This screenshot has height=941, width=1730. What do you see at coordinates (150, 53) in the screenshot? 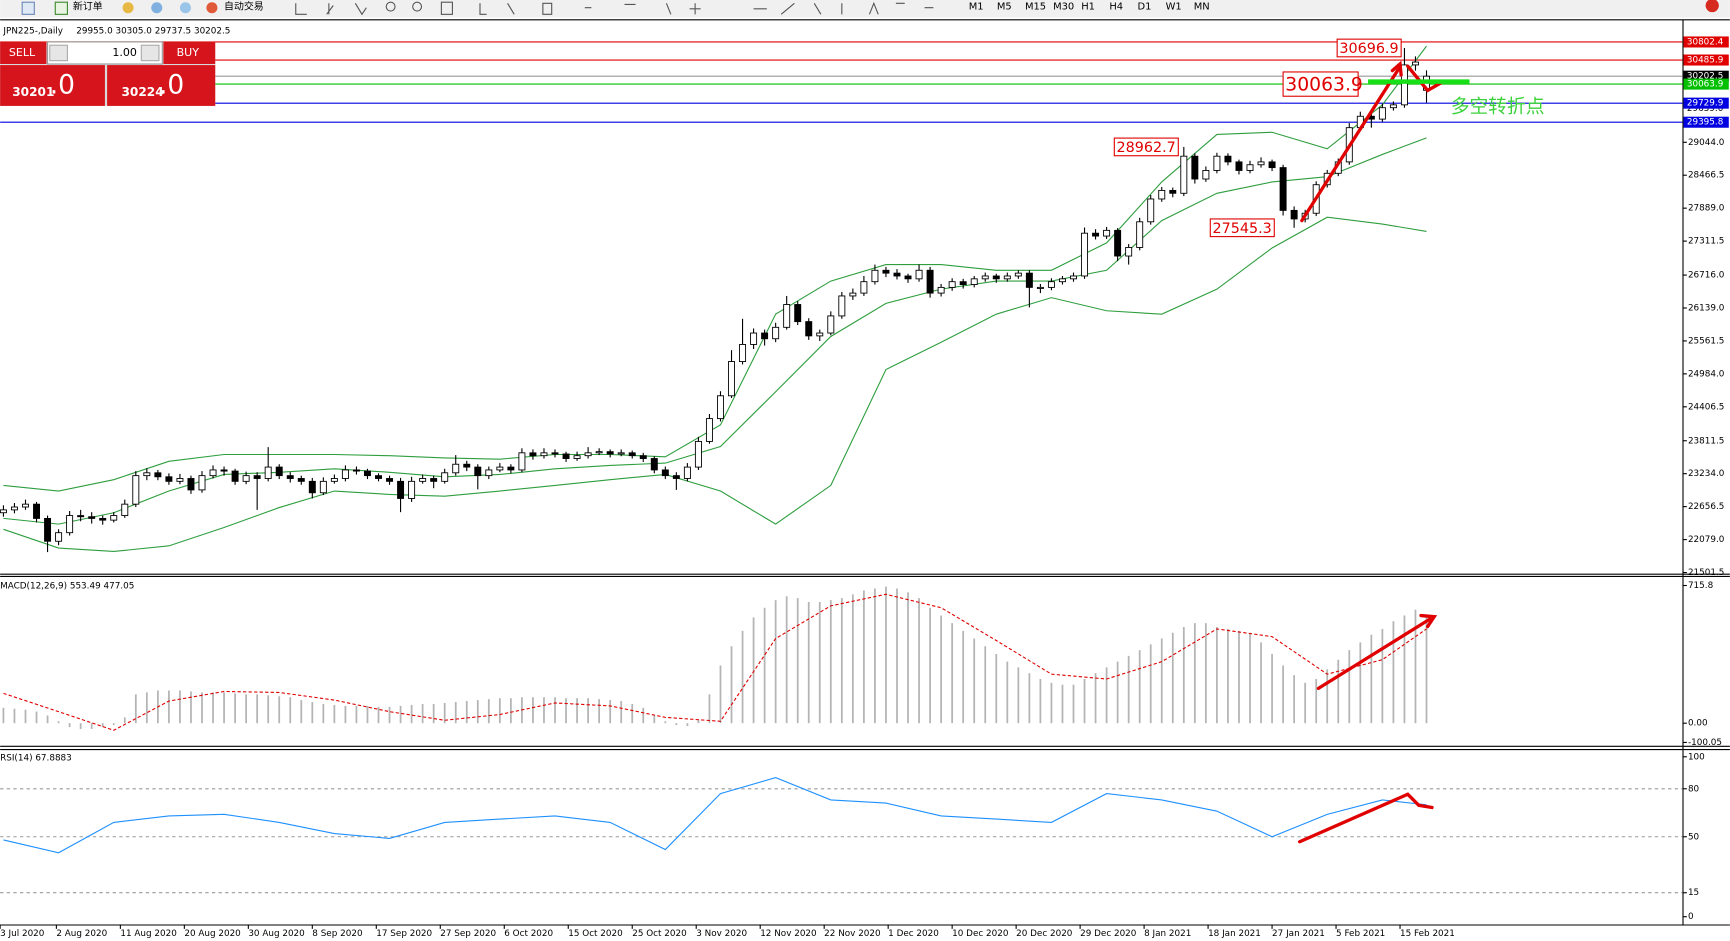
I see `lot-up` at bounding box center [150, 53].